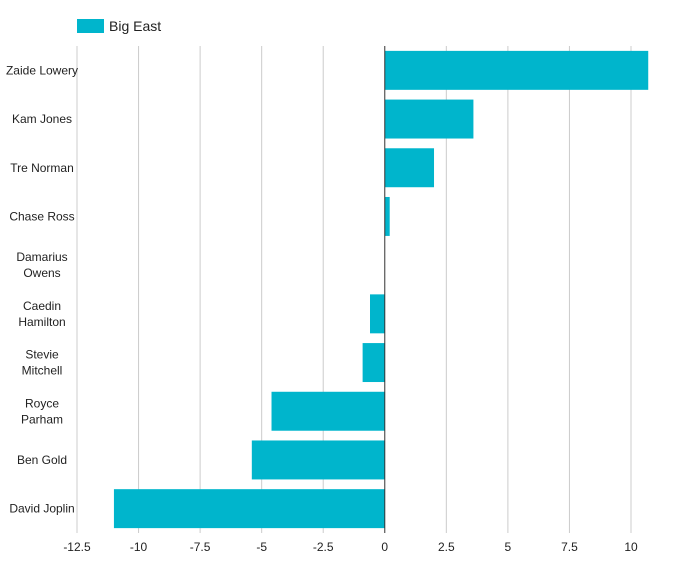 The width and height of the screenshot is (687, 580). What do you see at coordinates (42, 460) in the screenshot?
I see `category-label: Ben Gold` at bounding box center [42, 460].